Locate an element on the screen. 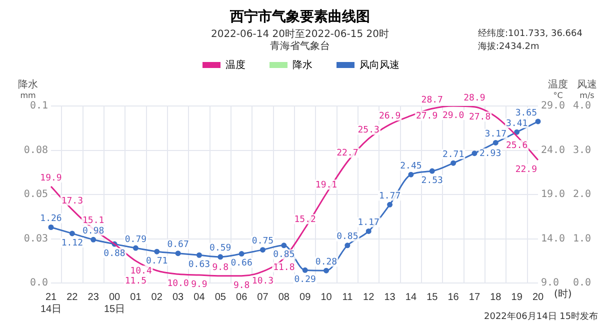 This screenshot has height=327, width=600. legend-label: 温度 is located at coordinates (236, 64).